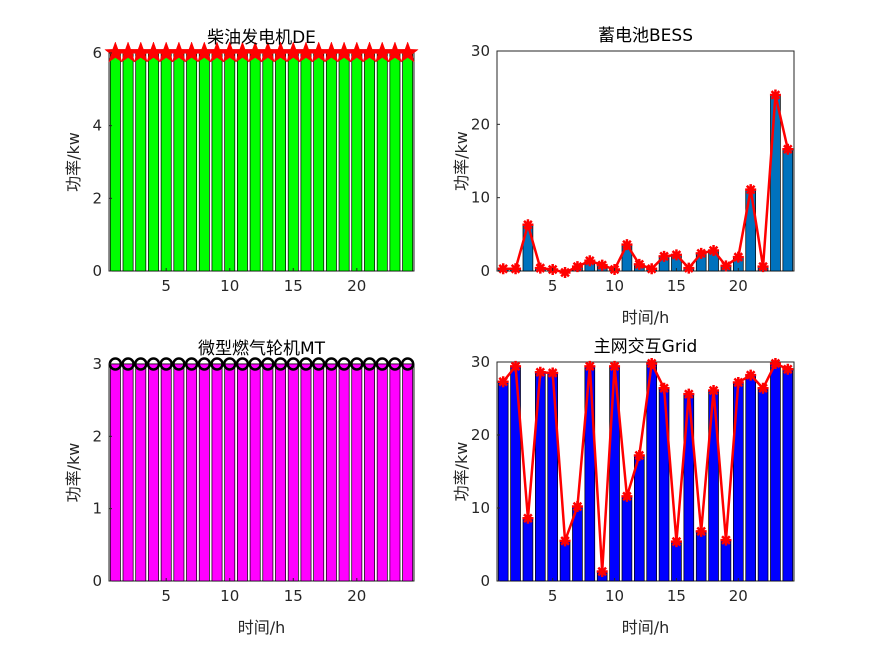  What do you see at coordinates (97, 198) in the screenshot?
I see `y-tick-label: 2` at bounding box center [97, 198].